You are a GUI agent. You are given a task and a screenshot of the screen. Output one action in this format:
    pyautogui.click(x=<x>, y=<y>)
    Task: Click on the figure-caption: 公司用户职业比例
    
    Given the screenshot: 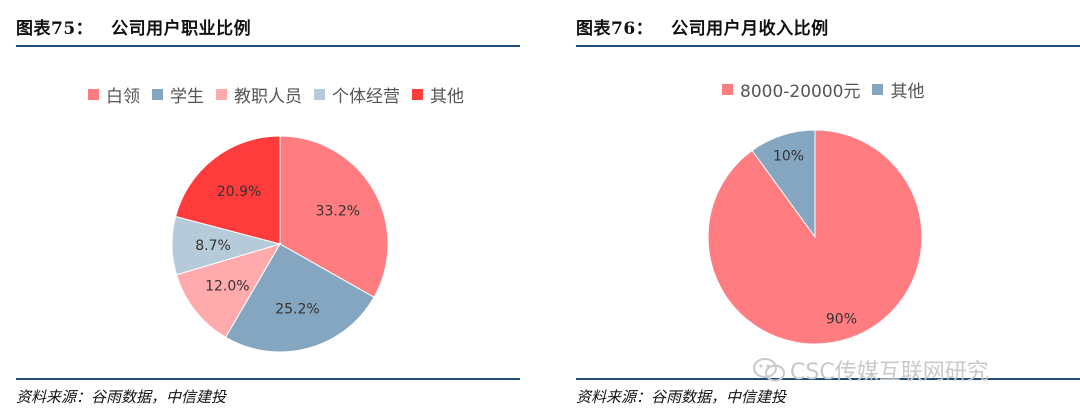 What is the action you would take?
    pyautogui.click(x=181, y=29)
    